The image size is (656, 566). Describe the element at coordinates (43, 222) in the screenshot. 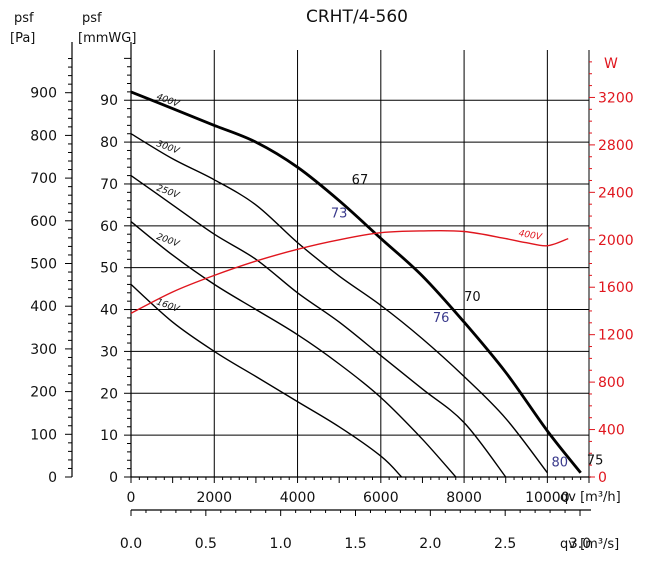

I see `y-pa-tick-label: 600` at that location.